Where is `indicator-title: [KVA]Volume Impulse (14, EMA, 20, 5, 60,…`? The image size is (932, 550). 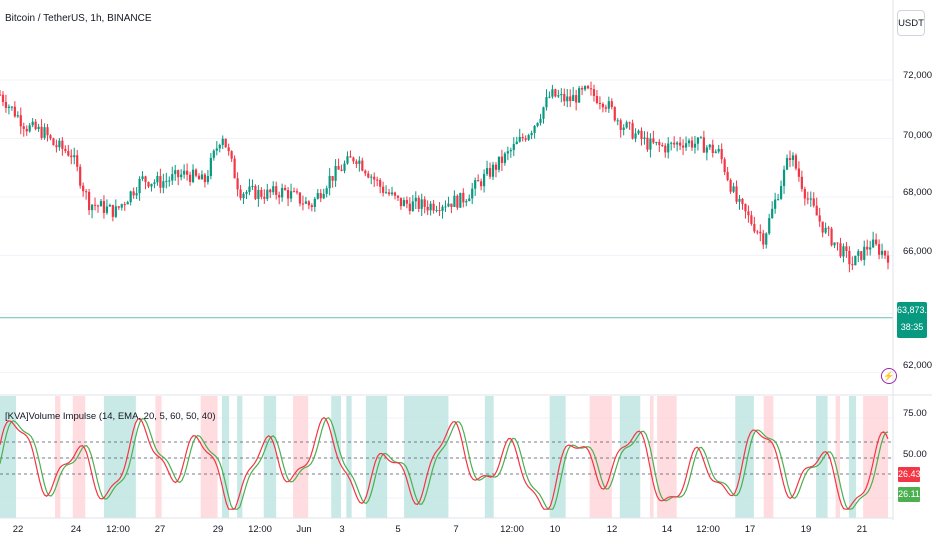
indicator-title: [KVA]Volume Impulse (14, EMA, 20, 5, 60,… is located at coordinates (110, 416).